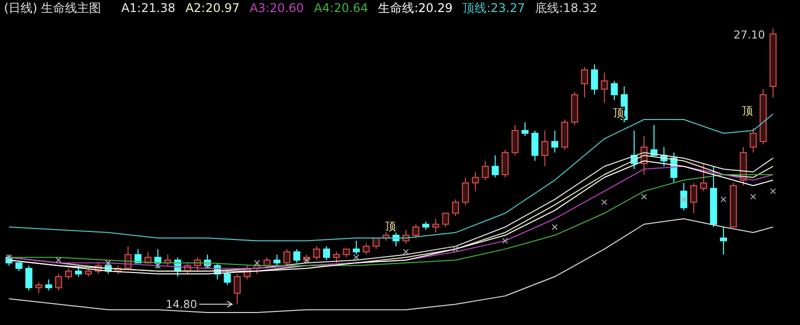 The height and width of the screenshot is (325, 800). I want to click on annotation: 14.80, so click(182, 305).